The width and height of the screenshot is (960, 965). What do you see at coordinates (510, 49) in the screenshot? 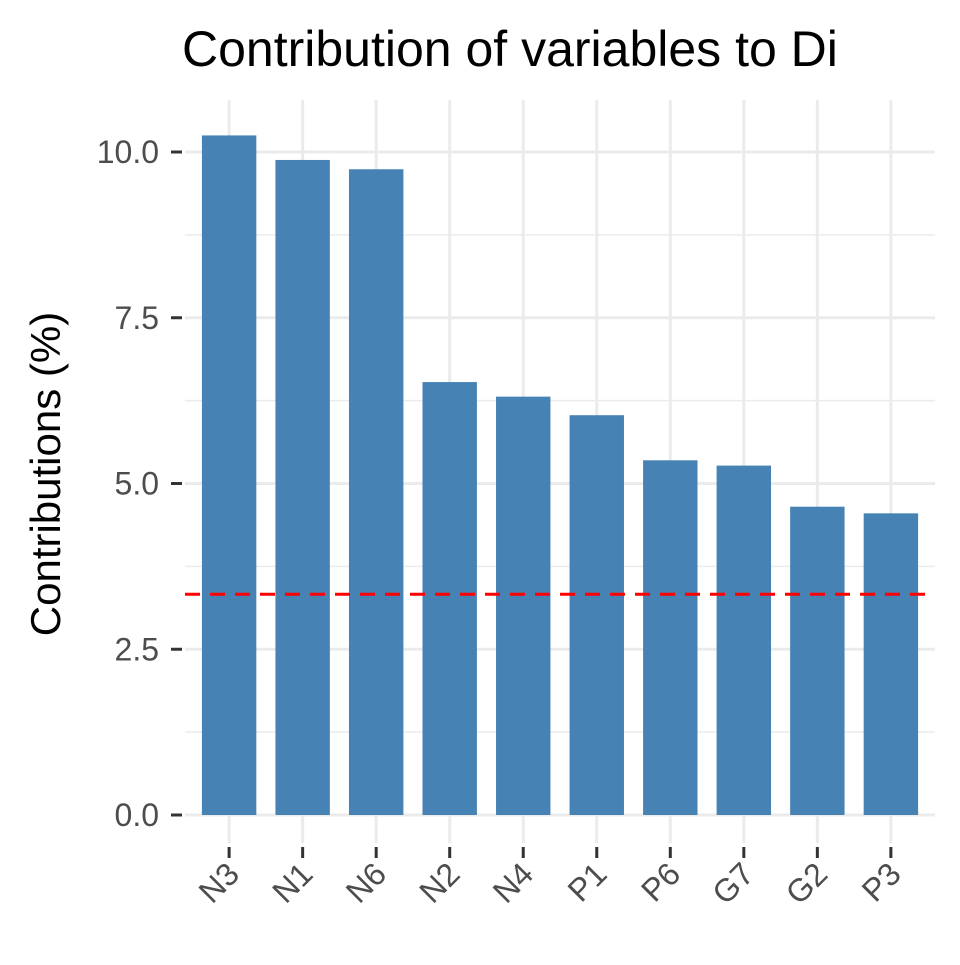
I see `chart-title: Contribution of variables to Di` at bounding box center [510, 49].